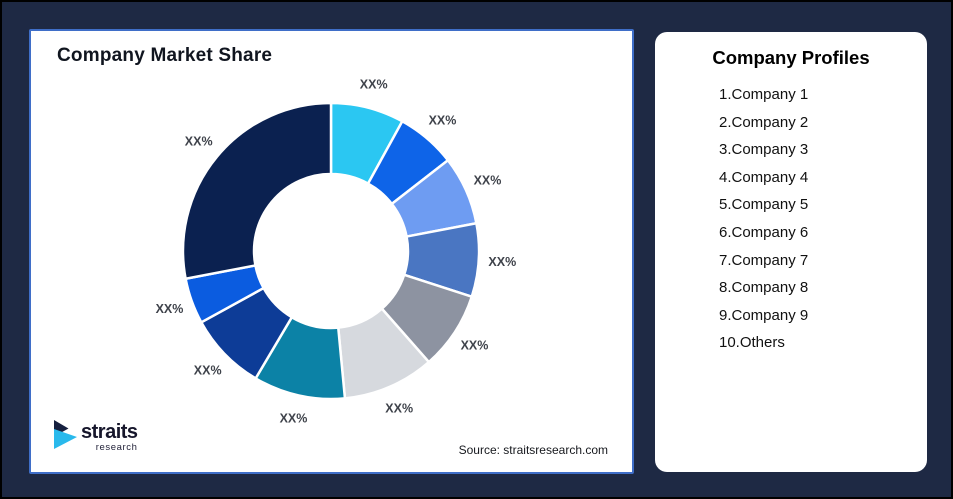 Image resolution: width=953 pixels, height=499 pixels. I want to click on logo-name: straits, so click(109, 432).